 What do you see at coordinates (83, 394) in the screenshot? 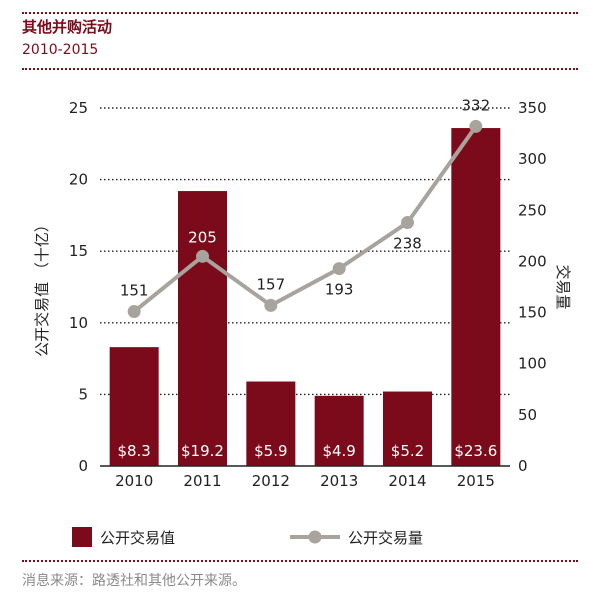
I see `left-axis-tick: 5` at bounding box center [83, 394].